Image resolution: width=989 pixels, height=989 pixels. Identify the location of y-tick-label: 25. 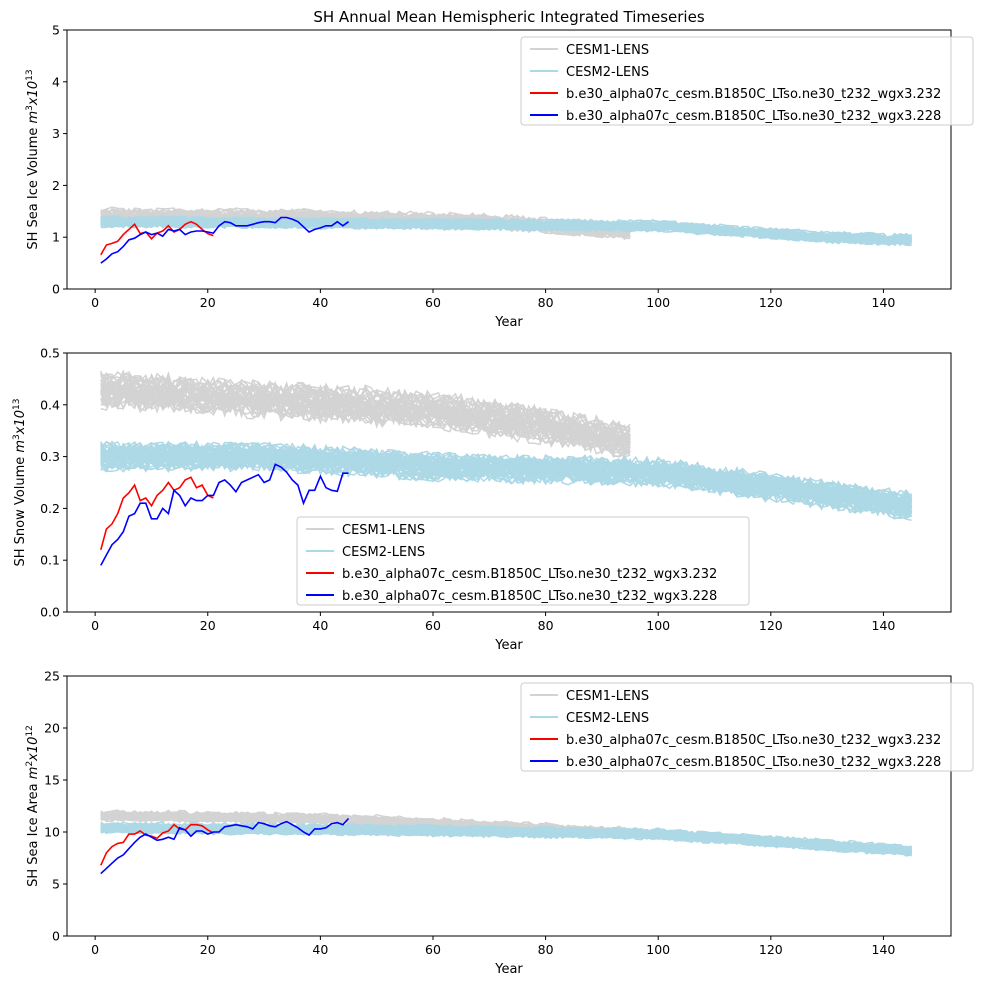
(52, 676).